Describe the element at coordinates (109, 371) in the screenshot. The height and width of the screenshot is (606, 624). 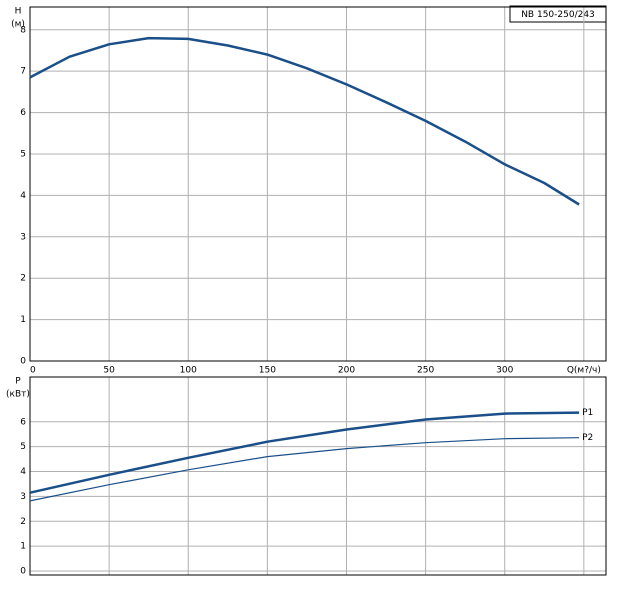
I see `x-tick-label: 50` at that location.